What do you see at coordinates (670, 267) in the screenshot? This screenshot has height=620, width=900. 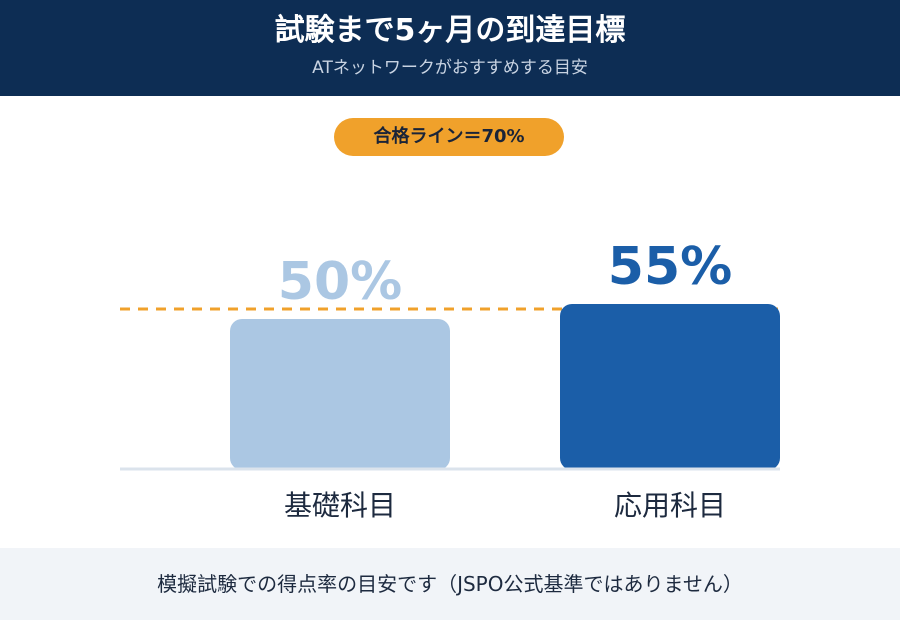 I see `value-label-2: 55%` at bounding box center [670, 267].